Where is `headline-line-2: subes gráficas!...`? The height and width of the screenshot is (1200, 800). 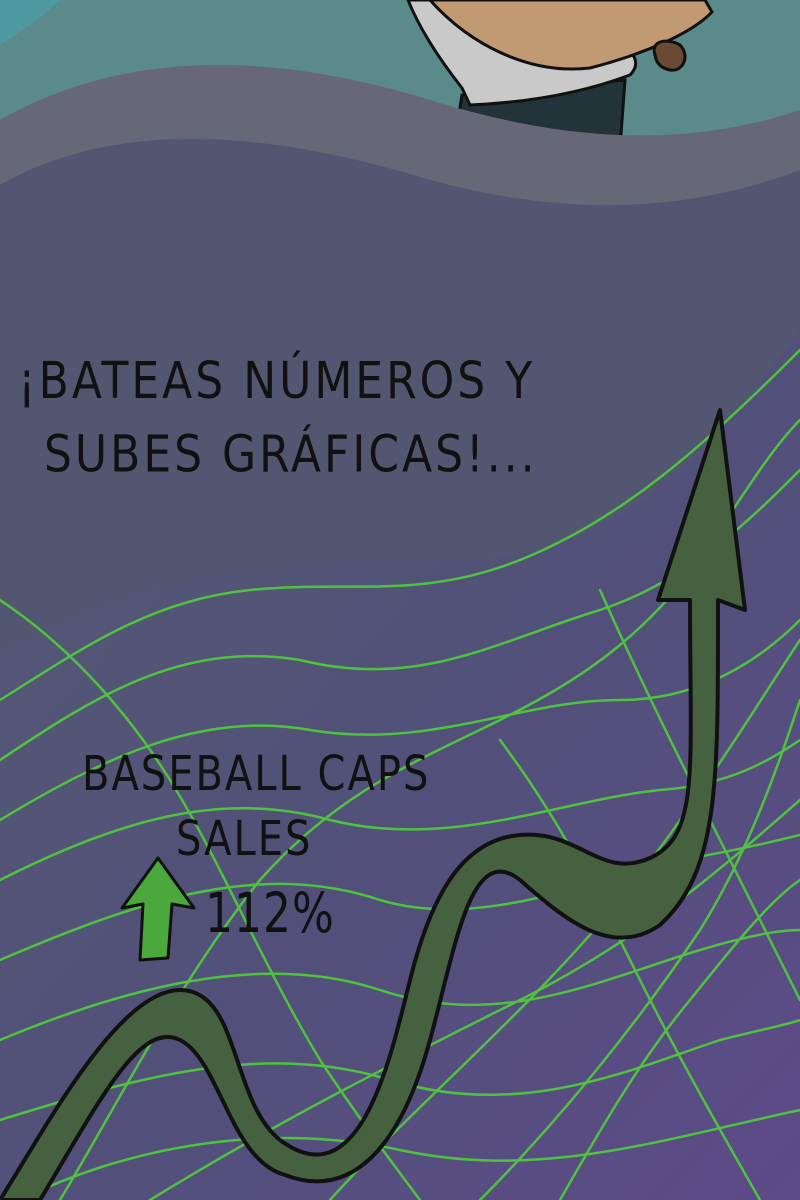 headline-line-2: subes gráficas!... is located at coordinates (291, 455).